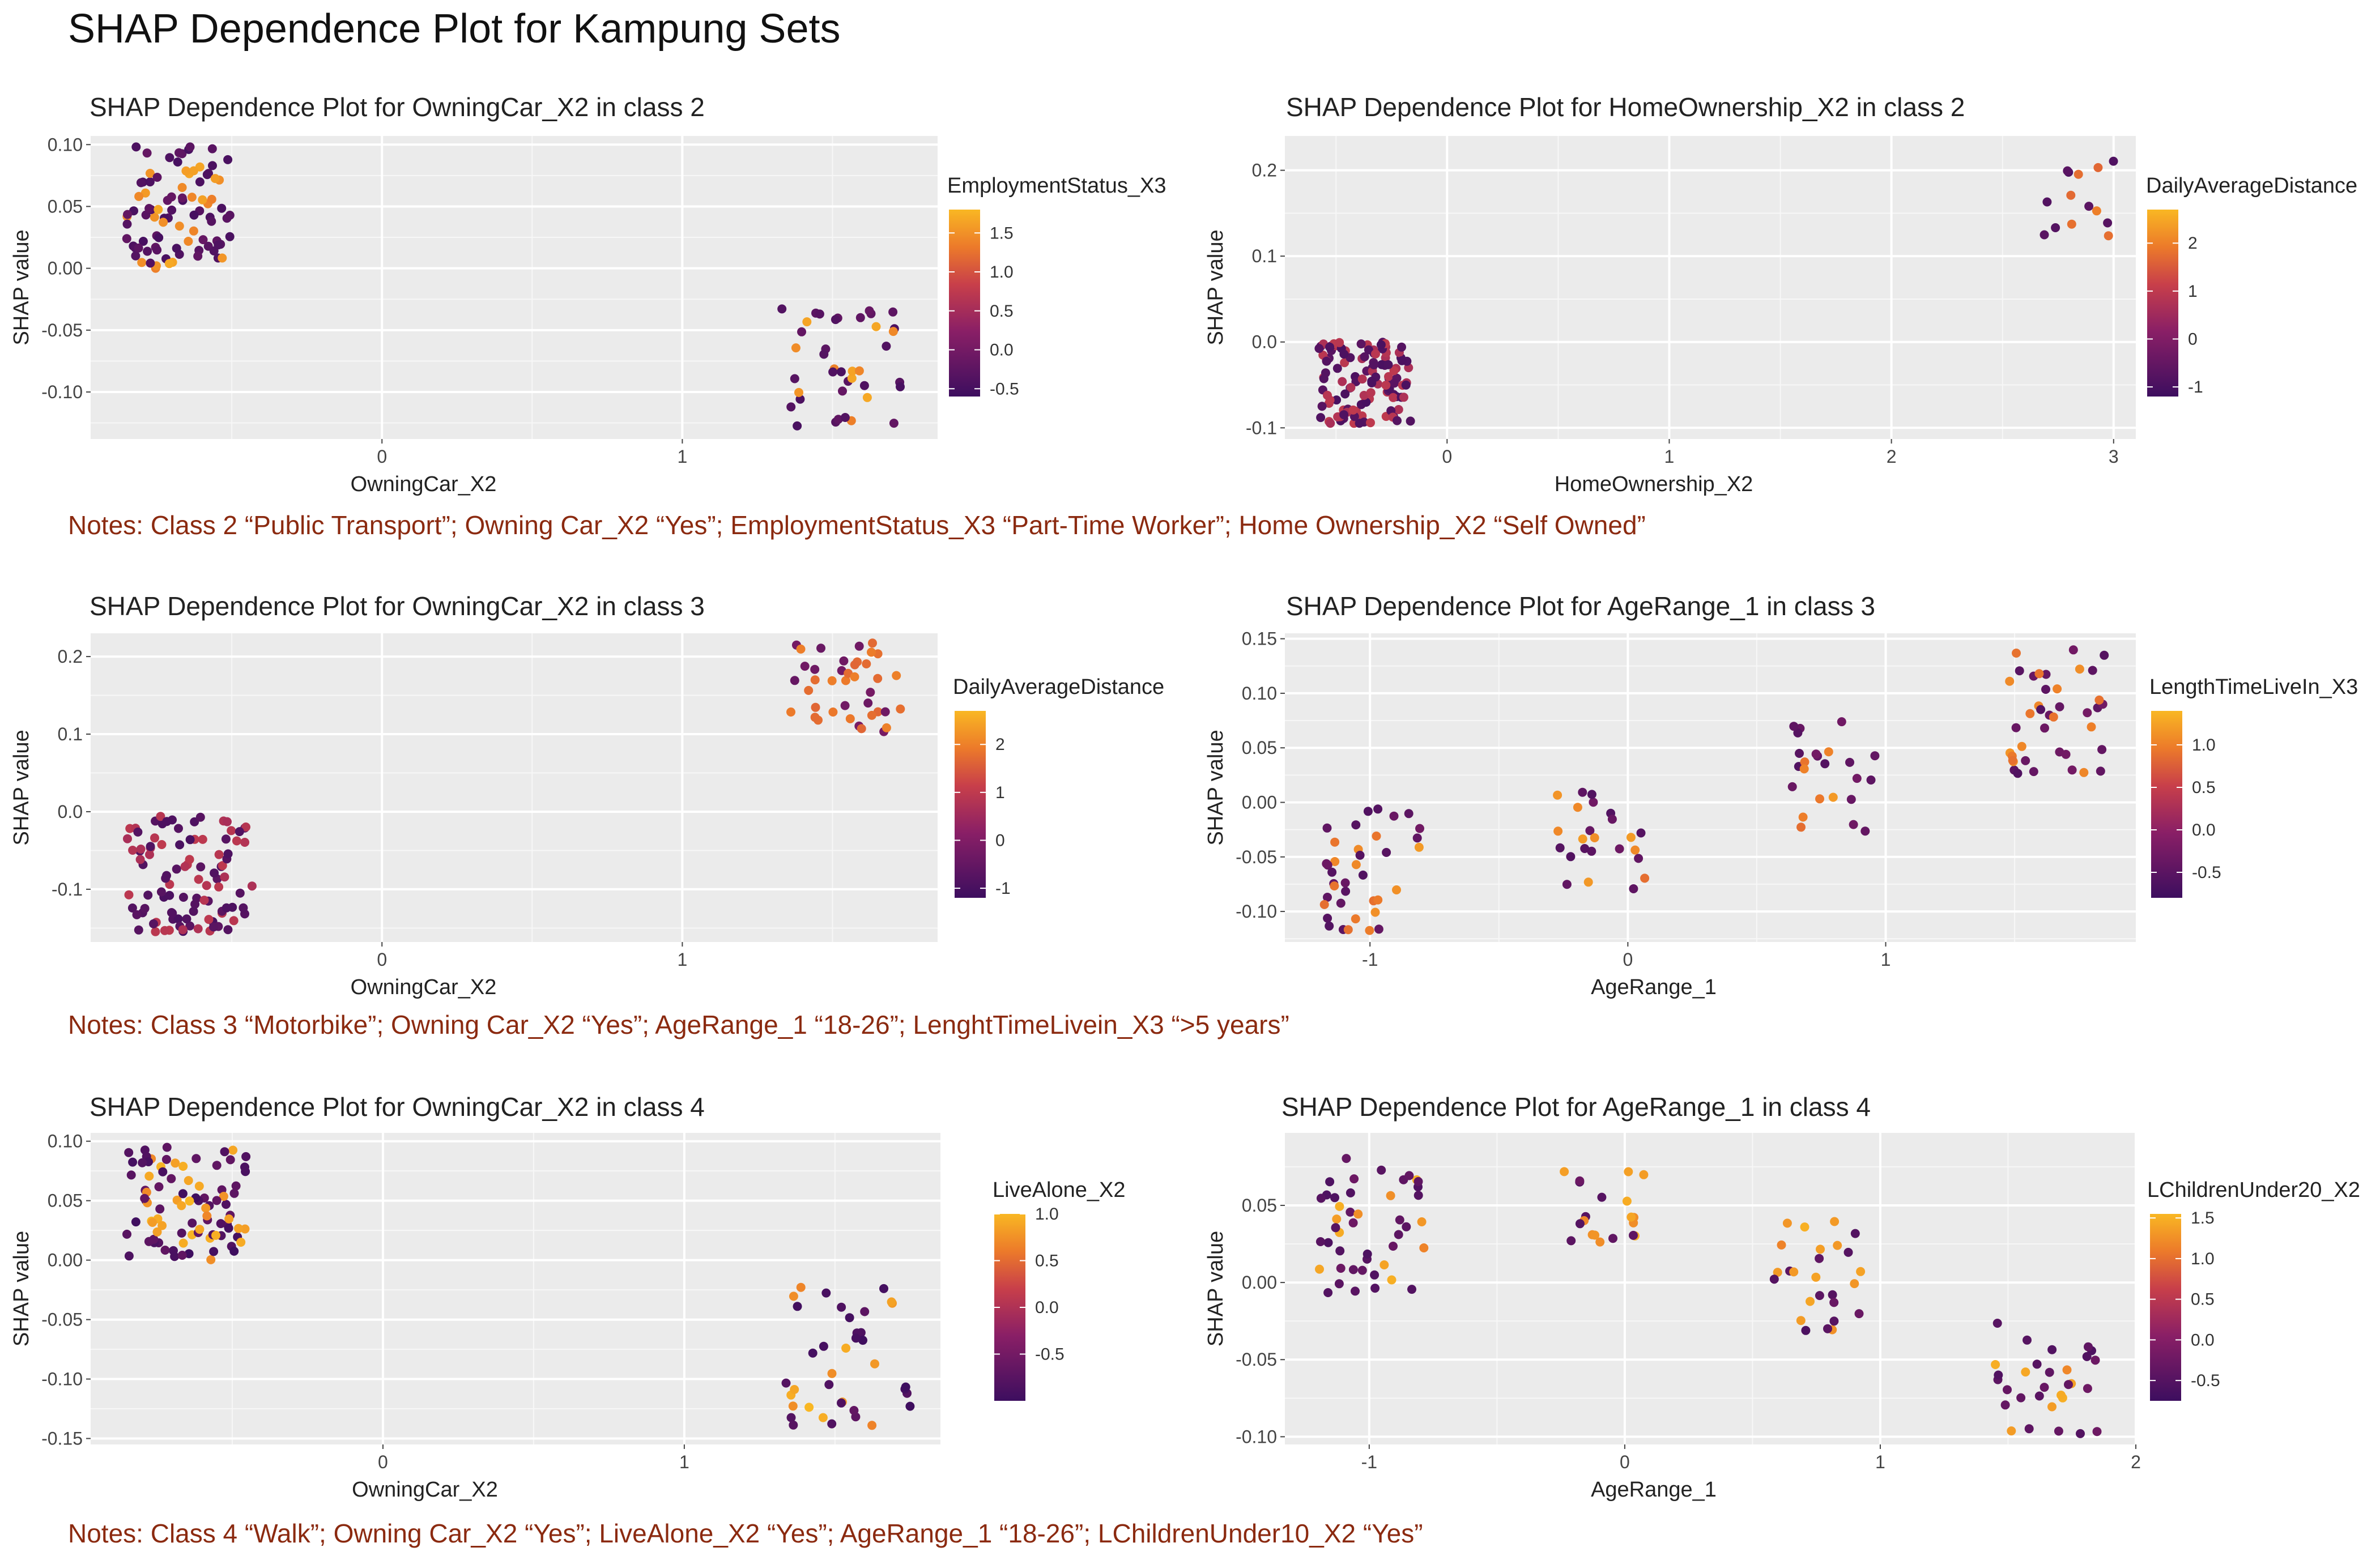  What do you see at coordinates (62, 1320) in the screenshot?
I see `y-tick-label: -0.05` at bounding box center [62, 1320].